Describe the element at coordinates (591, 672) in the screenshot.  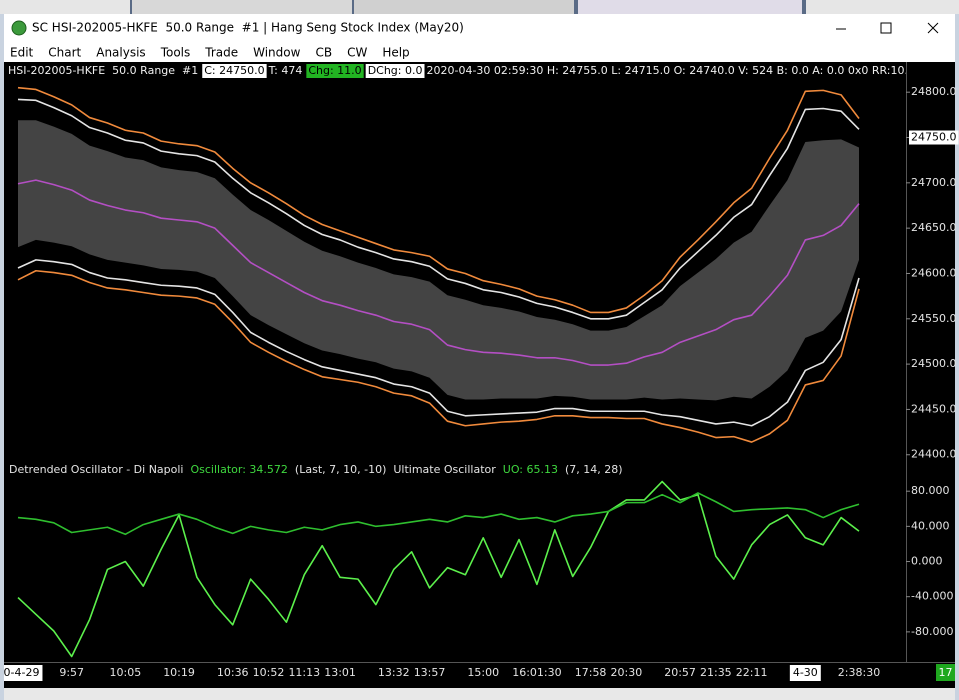
I see `x-tick-label: 17:58` at that location.